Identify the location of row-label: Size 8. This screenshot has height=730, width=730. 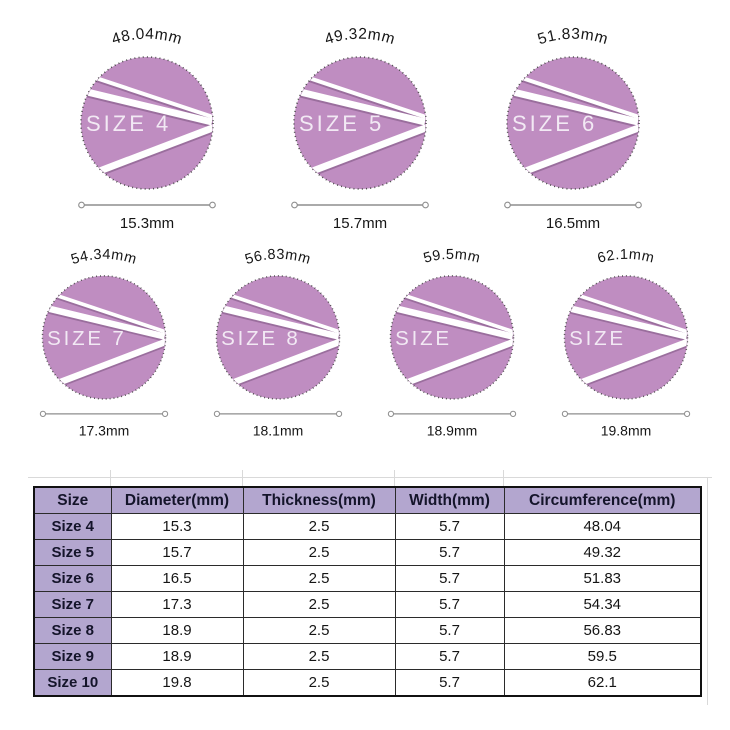
(72, 630).